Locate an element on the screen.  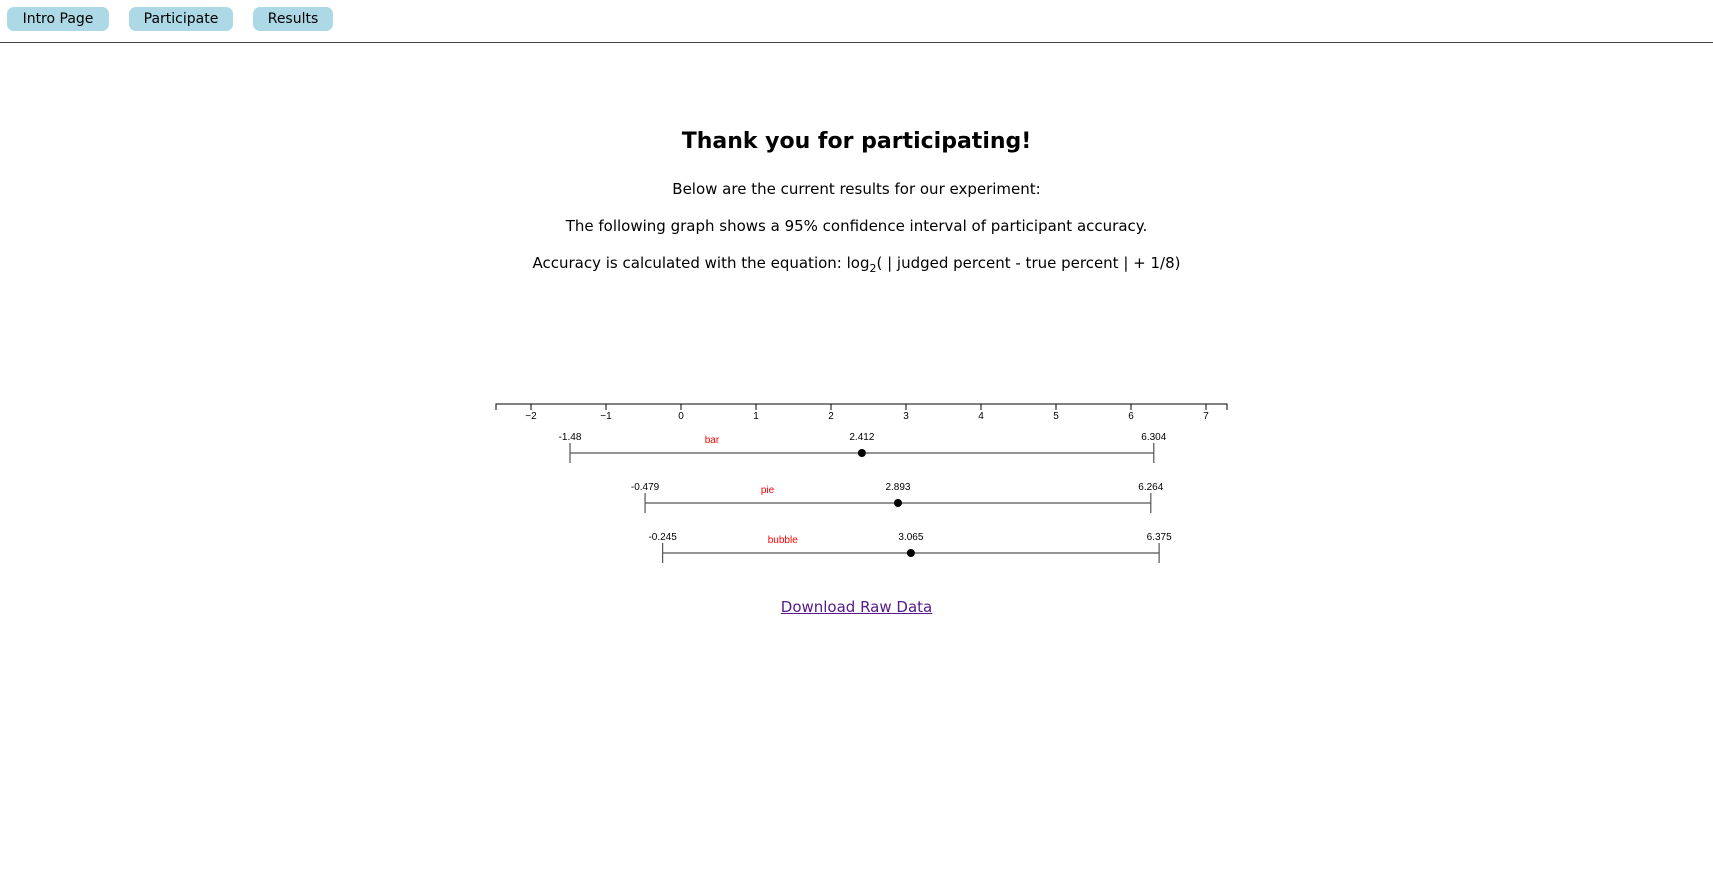
x-axis-tick-label: 3 is located at coordinates (906, 416).